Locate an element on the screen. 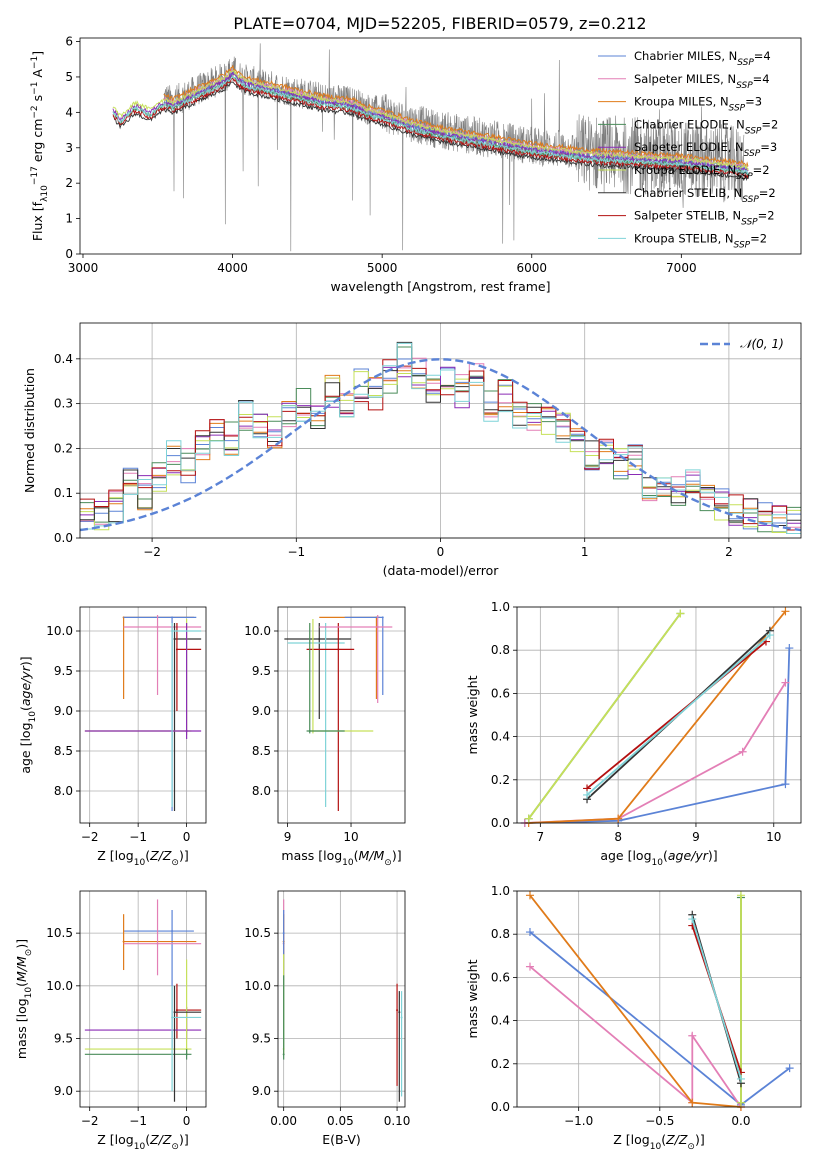 The height and width of the screenshot is (1170, 819). y-axis-label: mass weight is located at coordinates (472, 714).